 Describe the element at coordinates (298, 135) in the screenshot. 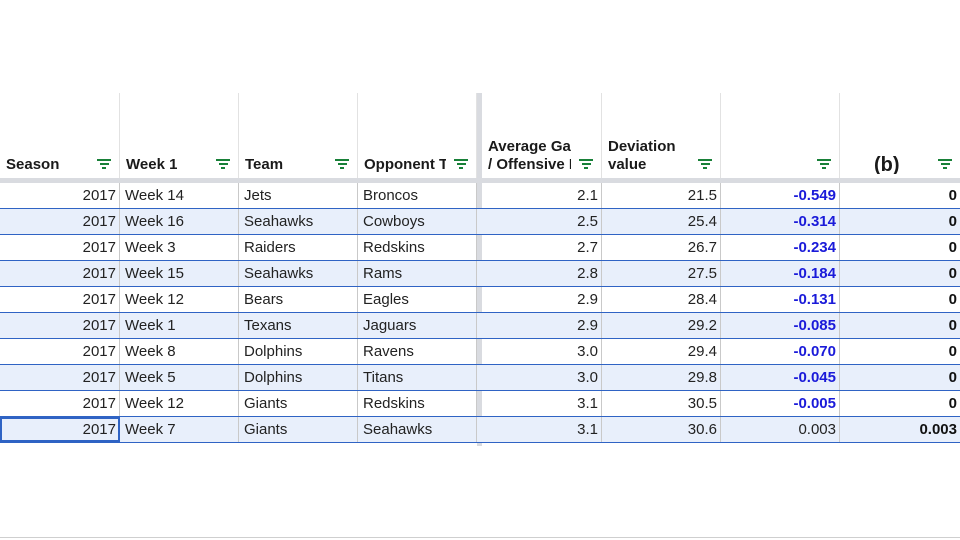

I see `header-team: Team` at that location.